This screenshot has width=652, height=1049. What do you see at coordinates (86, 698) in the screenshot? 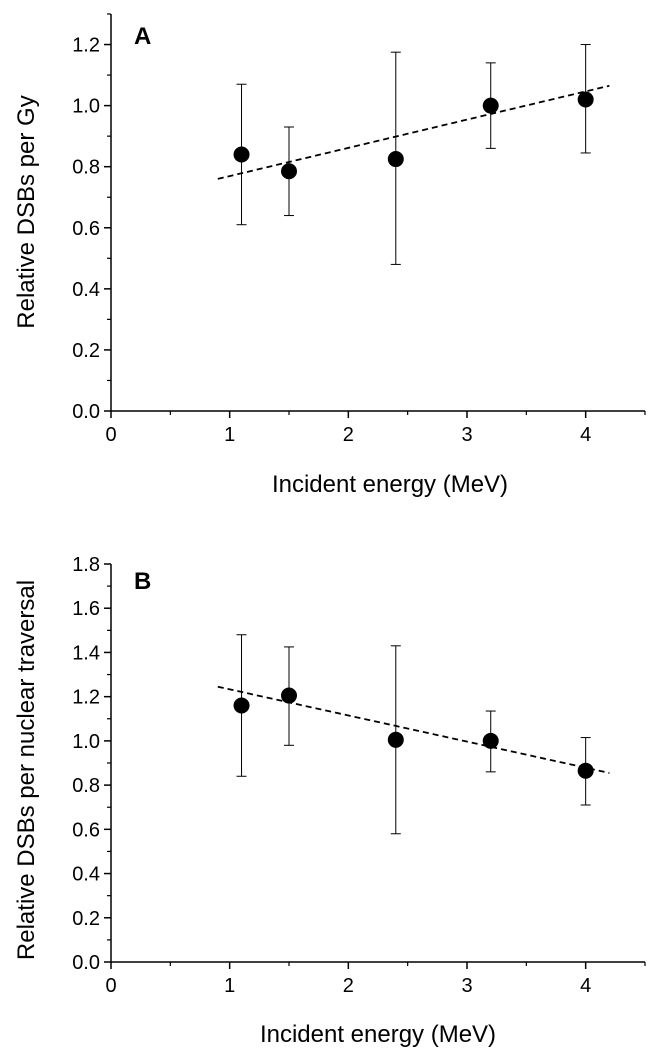
I see `panel-b-y-tick-label: 1.2` at bounding box center [86, 698].